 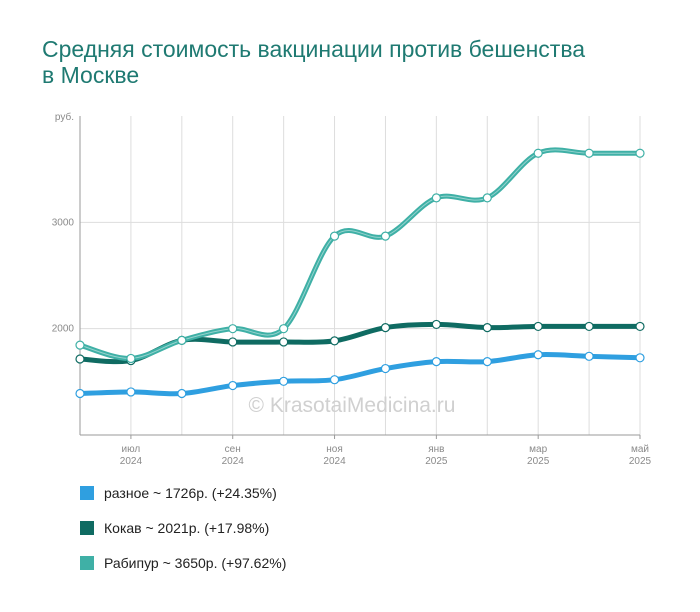 What do you see at coordinates (195, 563) in the screenshot?
I see `legend-label: Рабипур ~ 3650р. (+97.62%)` at bounding box center [195, 563].